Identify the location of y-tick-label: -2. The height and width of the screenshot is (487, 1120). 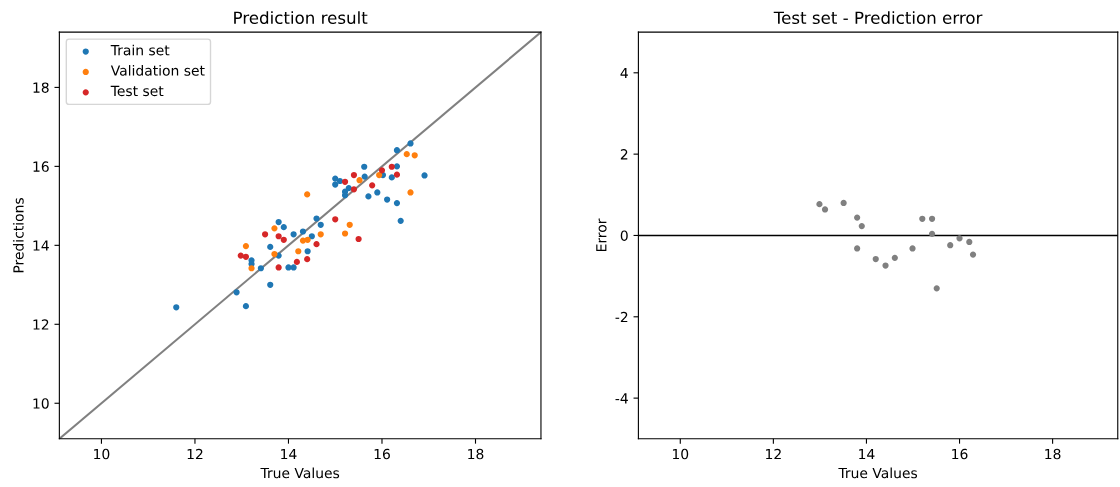
(621, 317).